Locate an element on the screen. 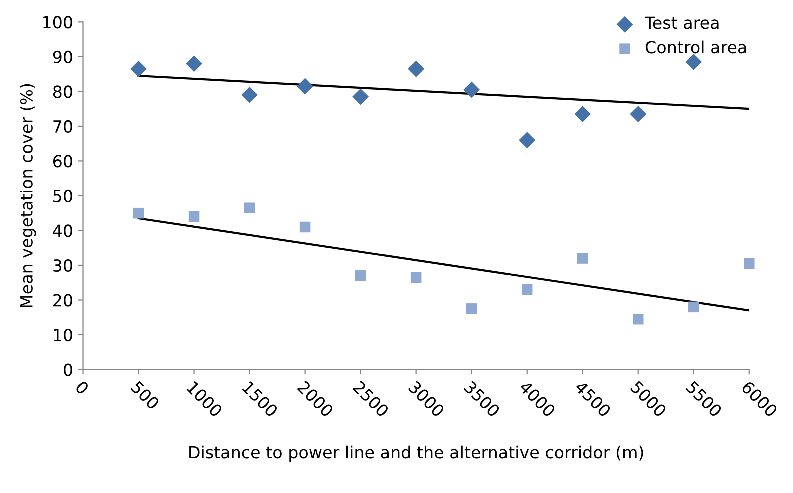 This screenshot has height=493, width=793. y-tick-label: 20 is located at coordinates (63, 300).